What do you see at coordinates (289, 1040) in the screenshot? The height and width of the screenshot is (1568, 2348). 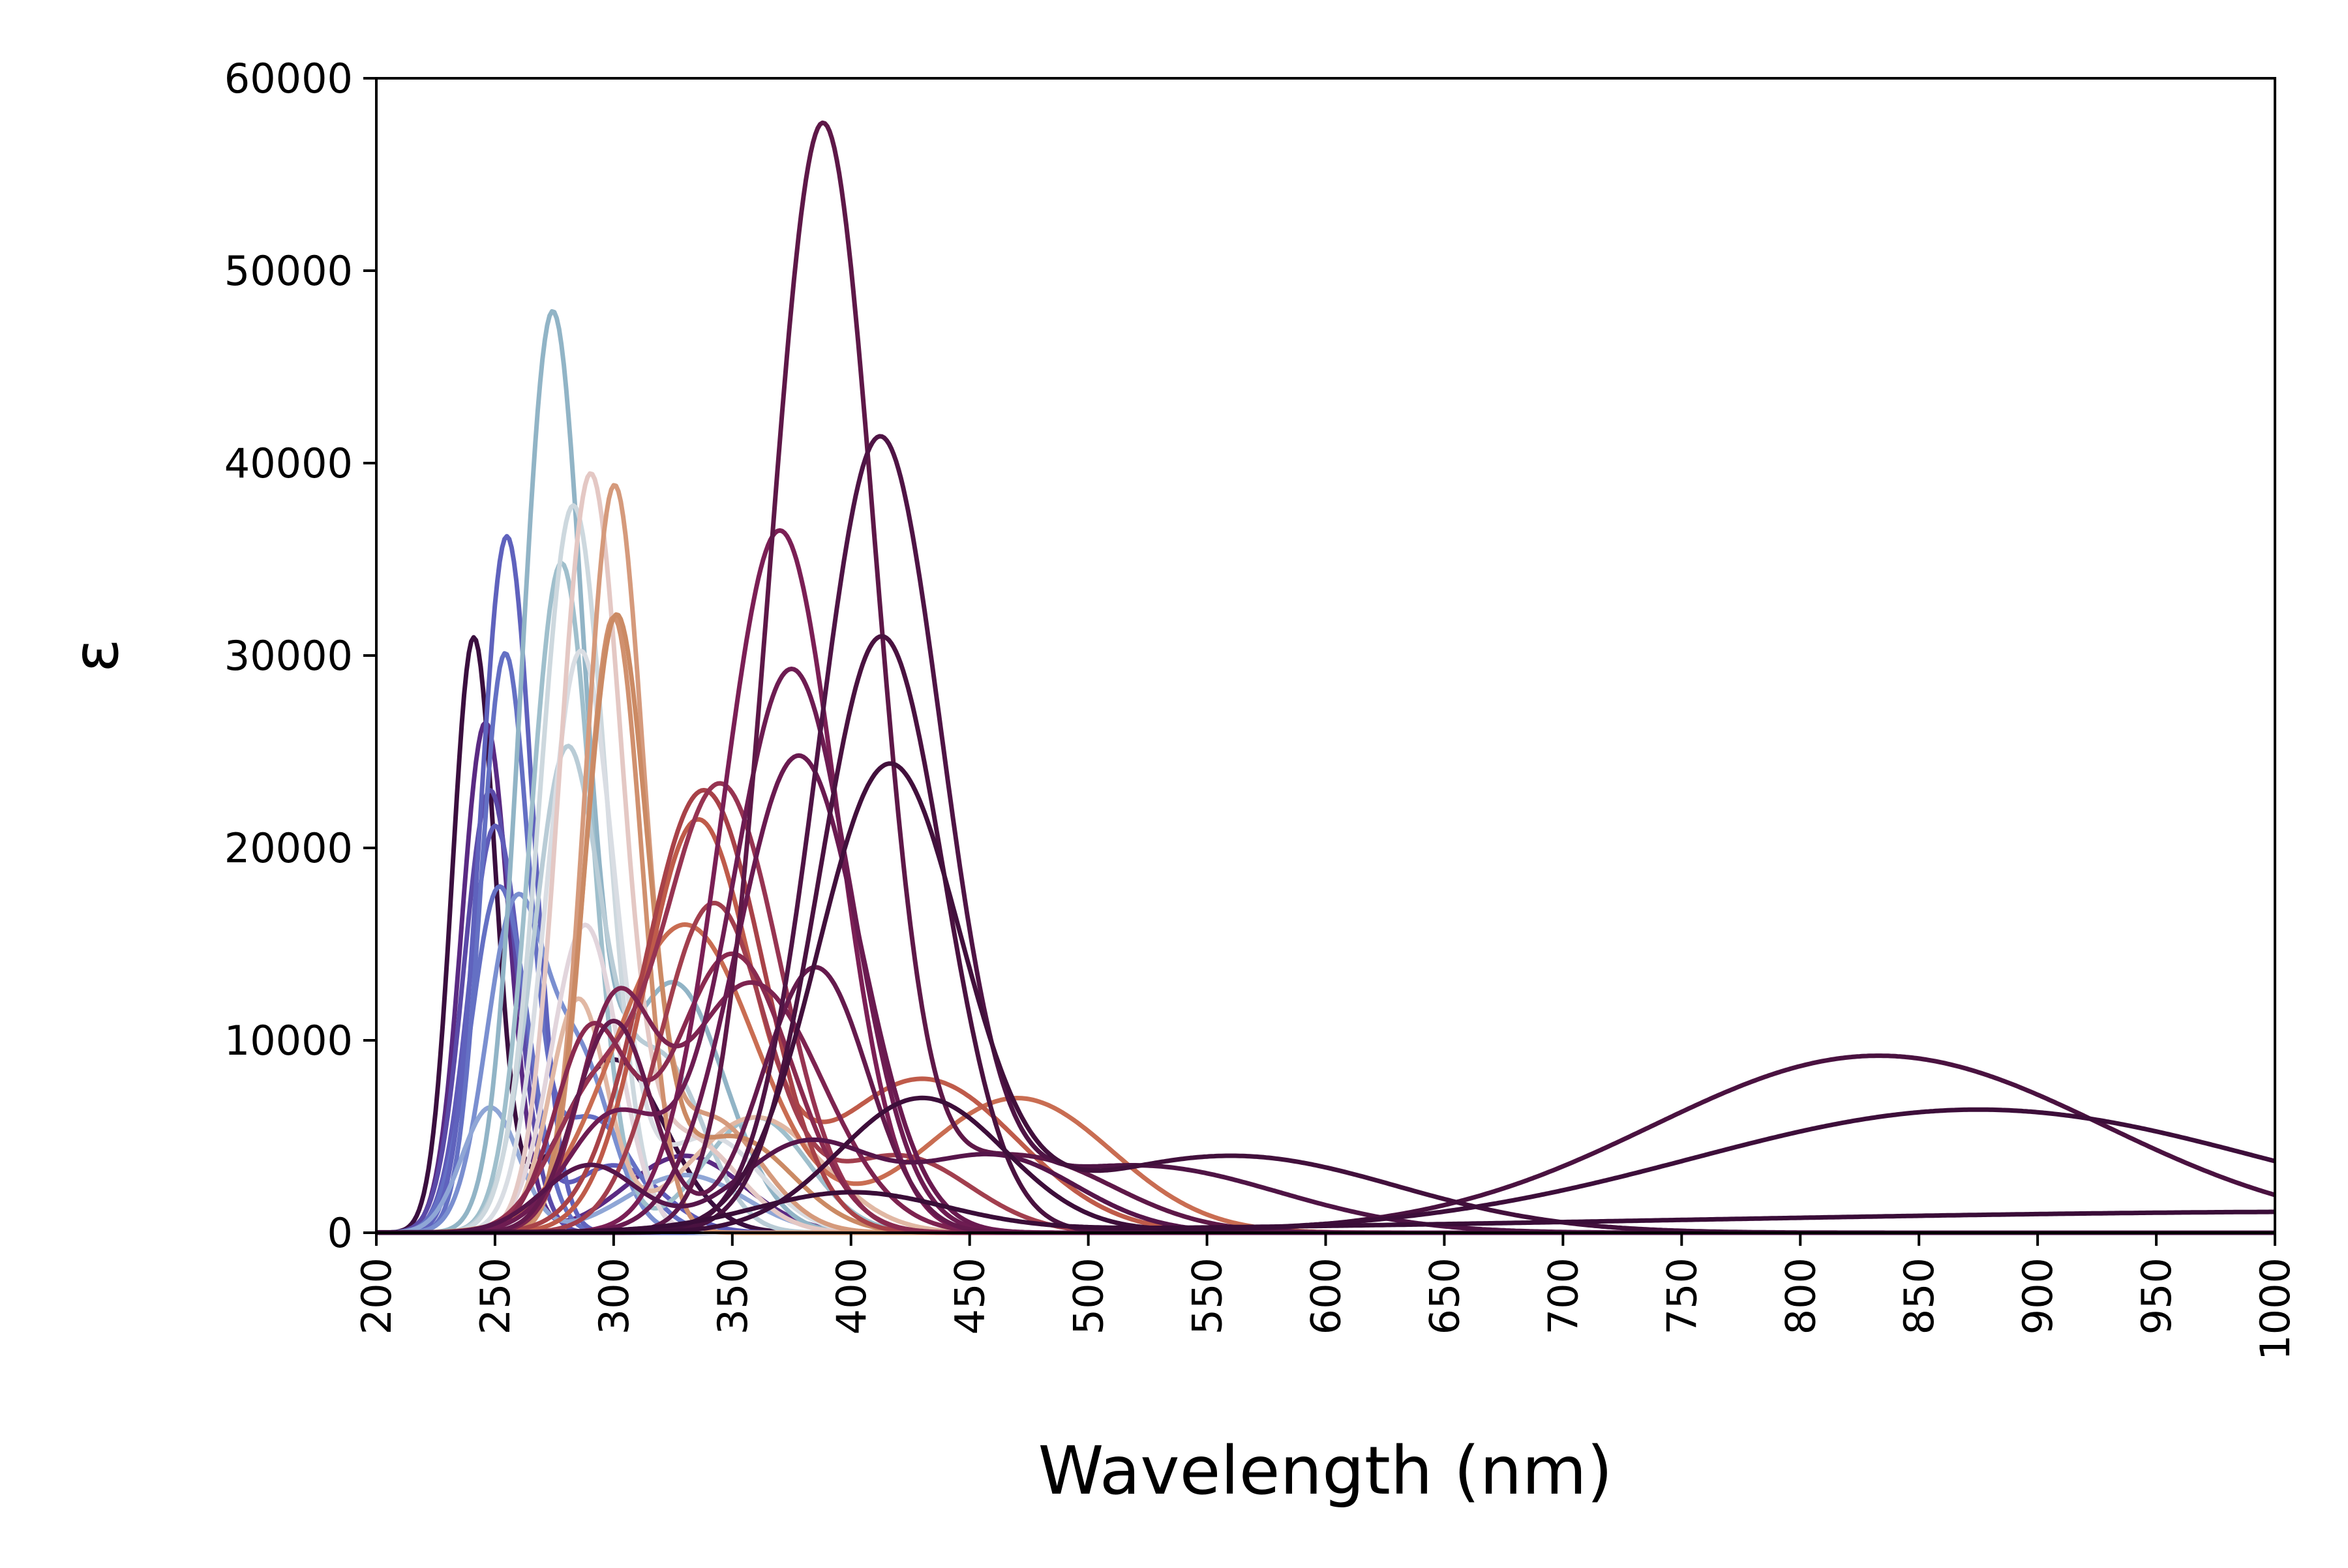 I see `y-tick-label: 10000` at bounding box center [289, 1040].